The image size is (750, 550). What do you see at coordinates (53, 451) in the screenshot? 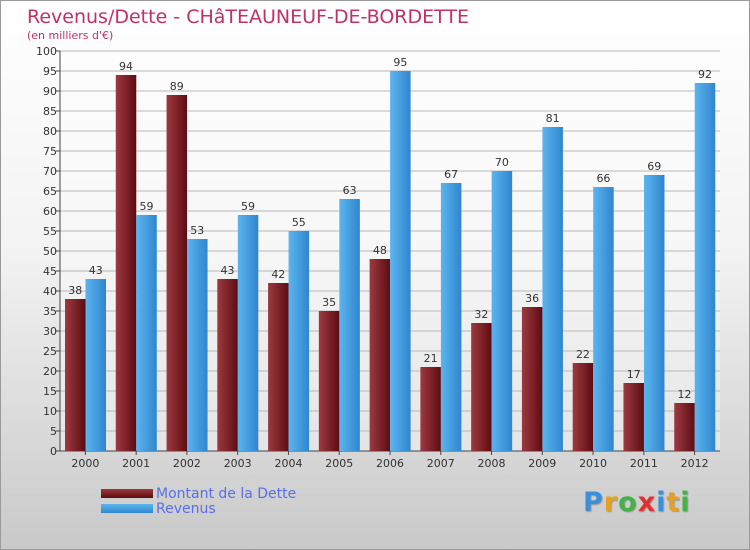
I see `y-tick-label: 0` at bounding box center [53, 451].